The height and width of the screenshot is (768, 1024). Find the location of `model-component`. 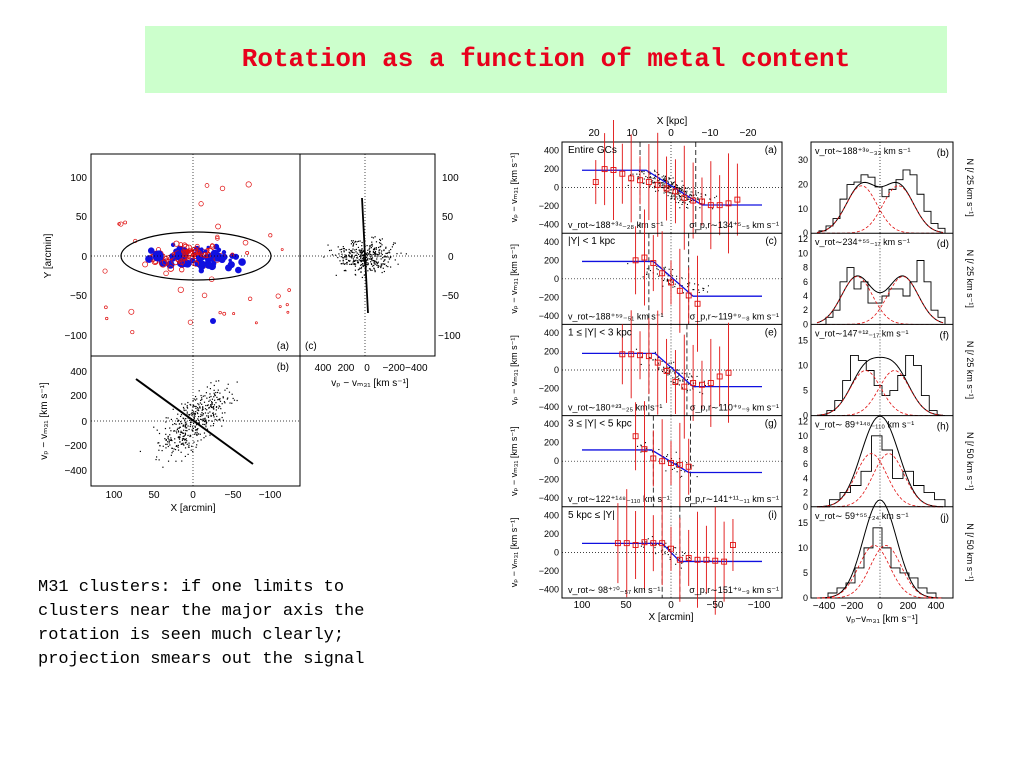

model-component is located at coordinates (880, 571).